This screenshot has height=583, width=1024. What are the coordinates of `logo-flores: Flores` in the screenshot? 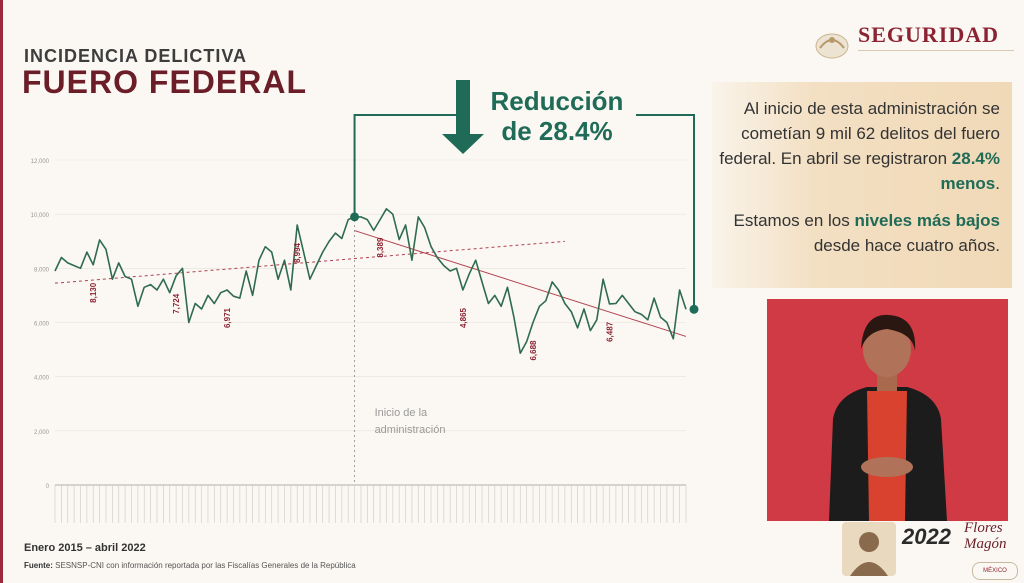 It's located at (983, 528).